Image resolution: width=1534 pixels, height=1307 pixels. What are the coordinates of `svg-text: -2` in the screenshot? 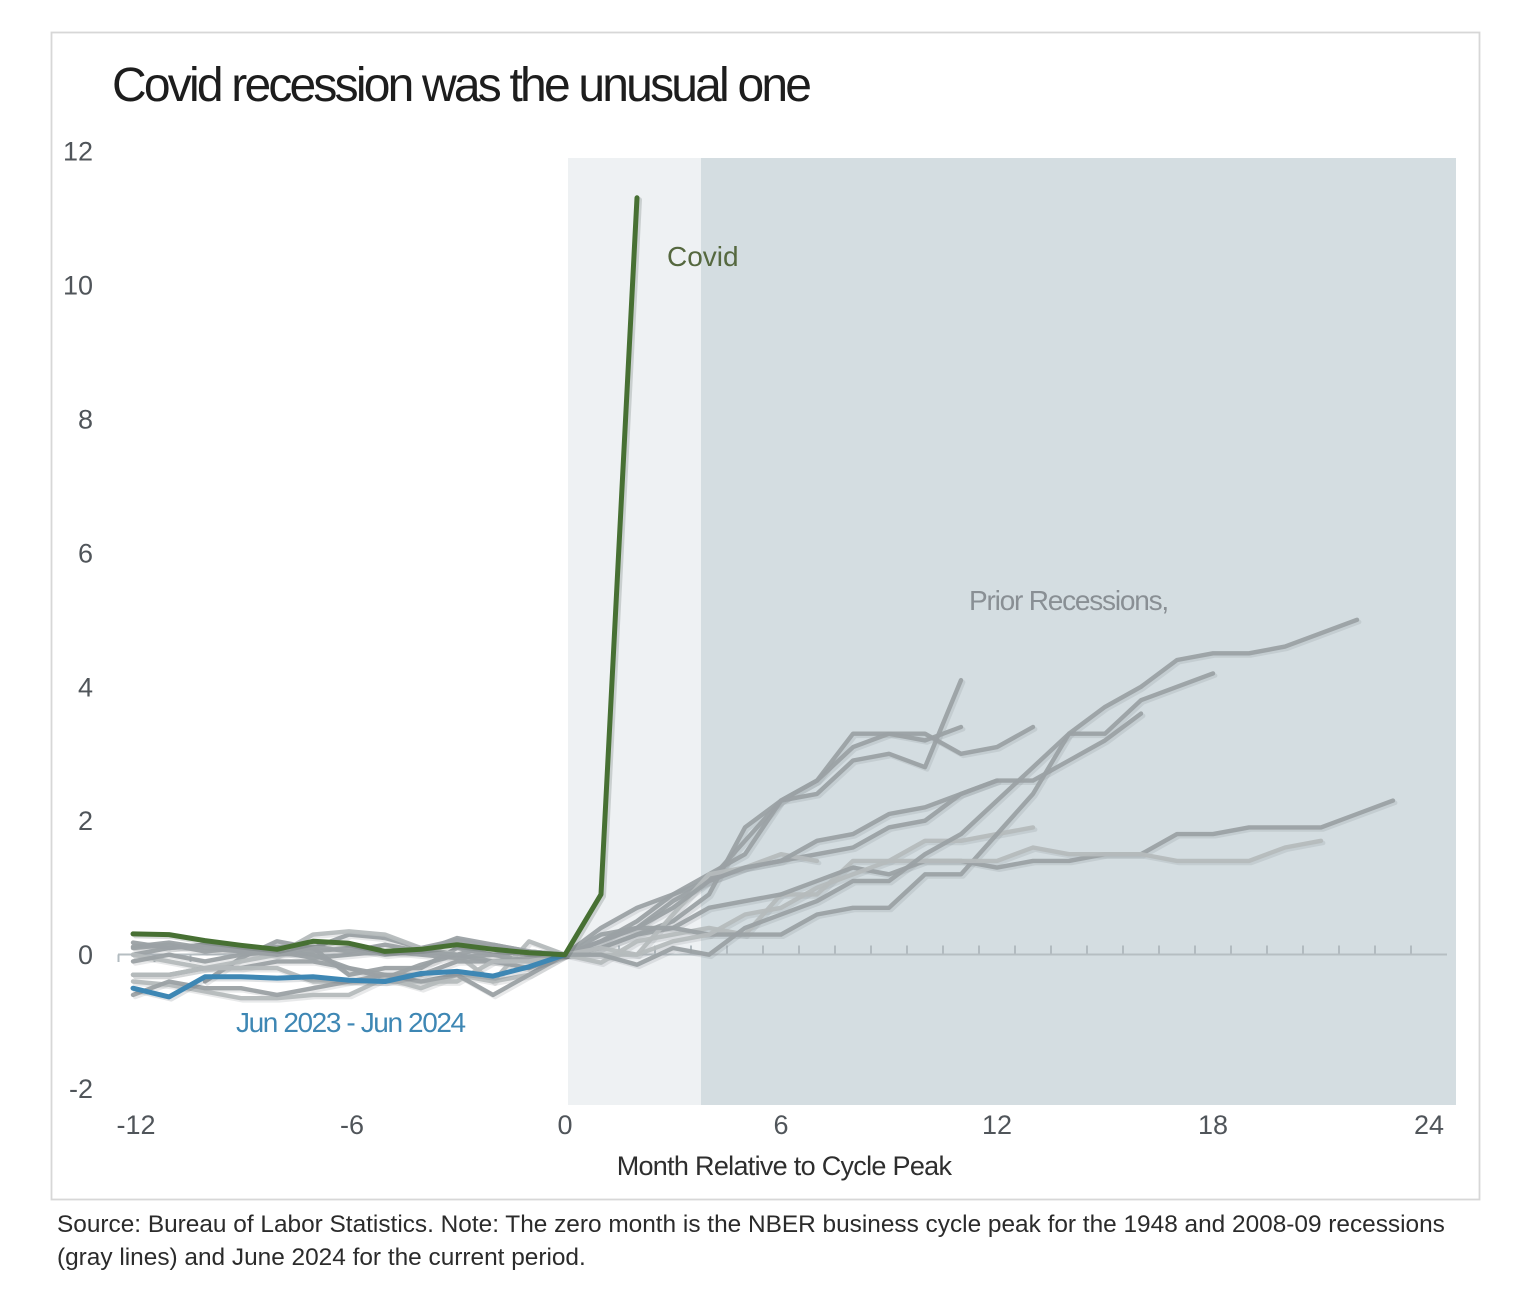 It's located at (81, 1089).